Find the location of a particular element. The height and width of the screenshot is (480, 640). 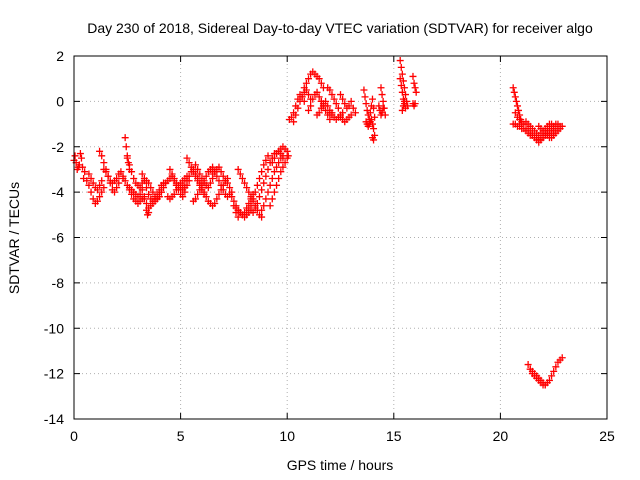

y-tick-labels: -14 -12 -10 -8 -6 -4 -2 0 2 is located at coordinates (54, 237).